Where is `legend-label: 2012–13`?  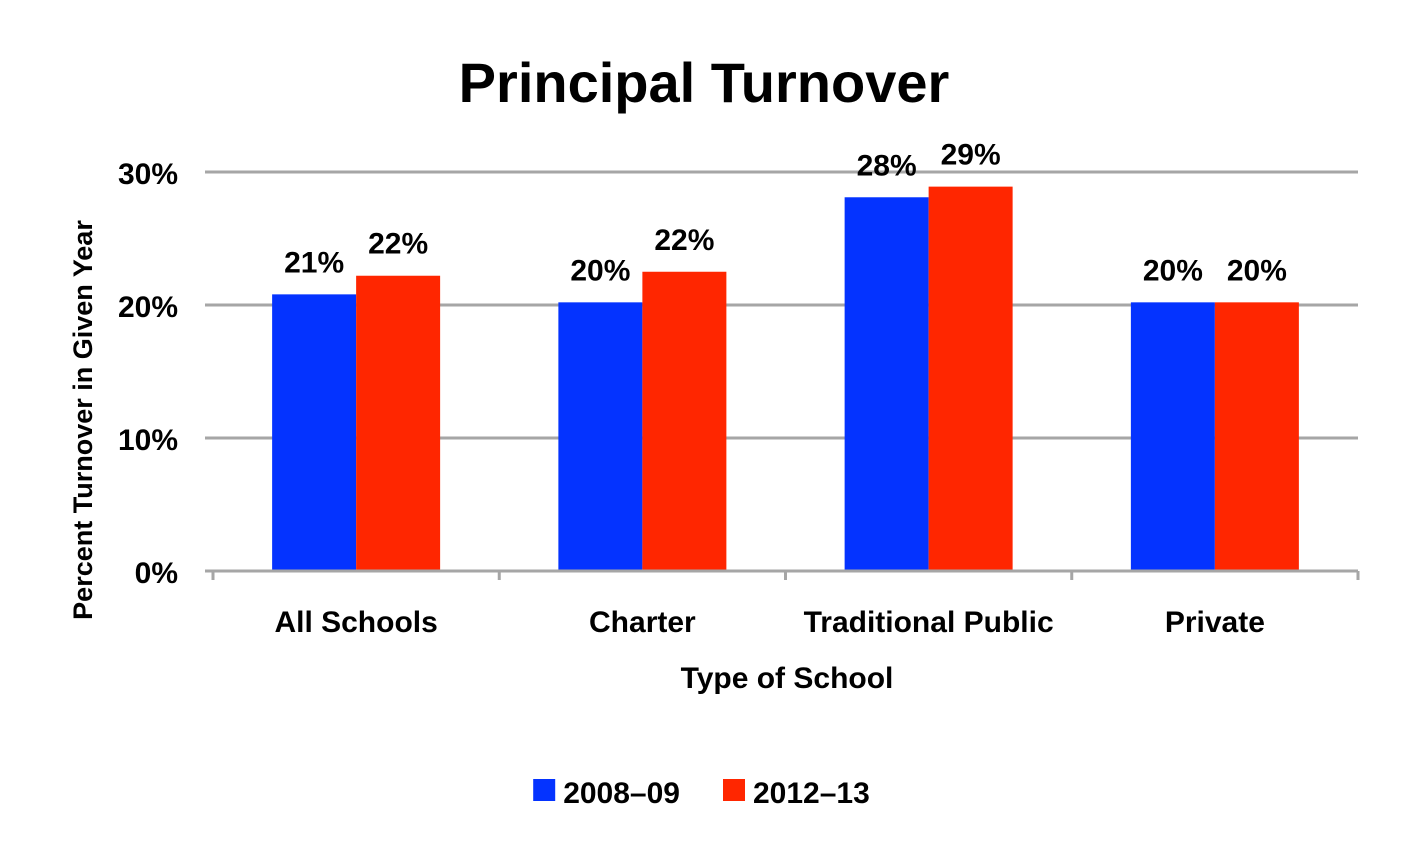 legend-label: 2012–13 is located at coordinates (811, 793).